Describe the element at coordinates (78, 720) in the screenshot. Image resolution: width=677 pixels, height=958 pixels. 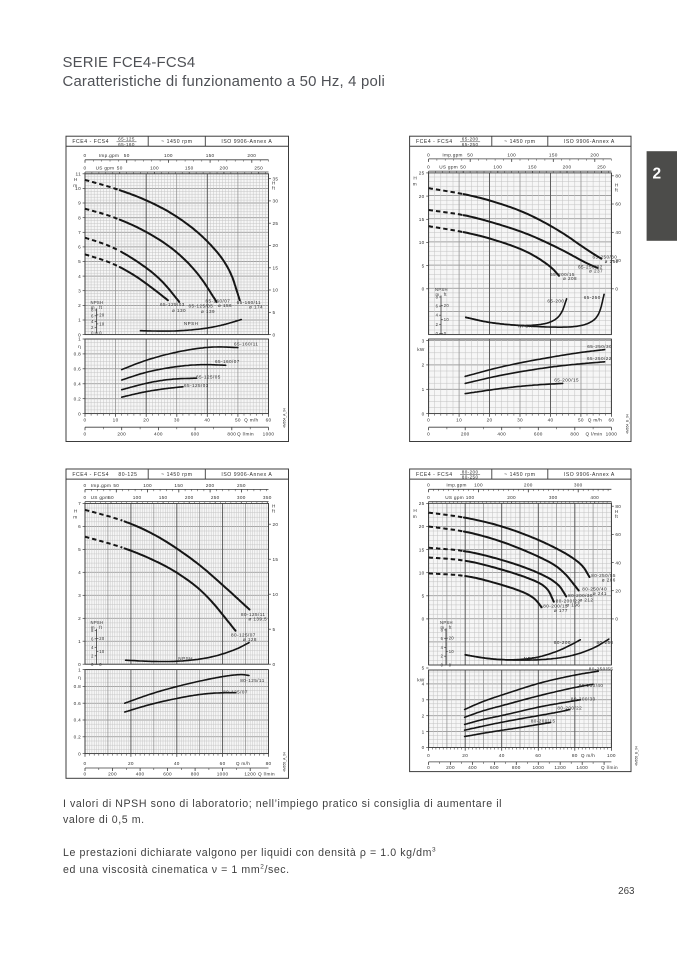
I see `svg-text: 0.4` at that location.